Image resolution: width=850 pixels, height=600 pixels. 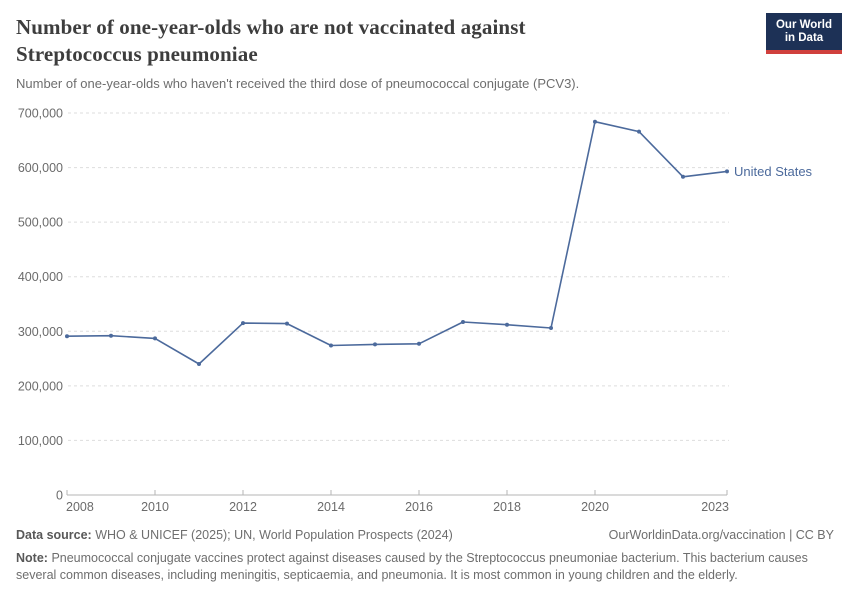 What do you see at coordinates (40, 168) in the screenshot?
I see `y-axis-tick-label: 600,000` at bounding box center [40, 168].